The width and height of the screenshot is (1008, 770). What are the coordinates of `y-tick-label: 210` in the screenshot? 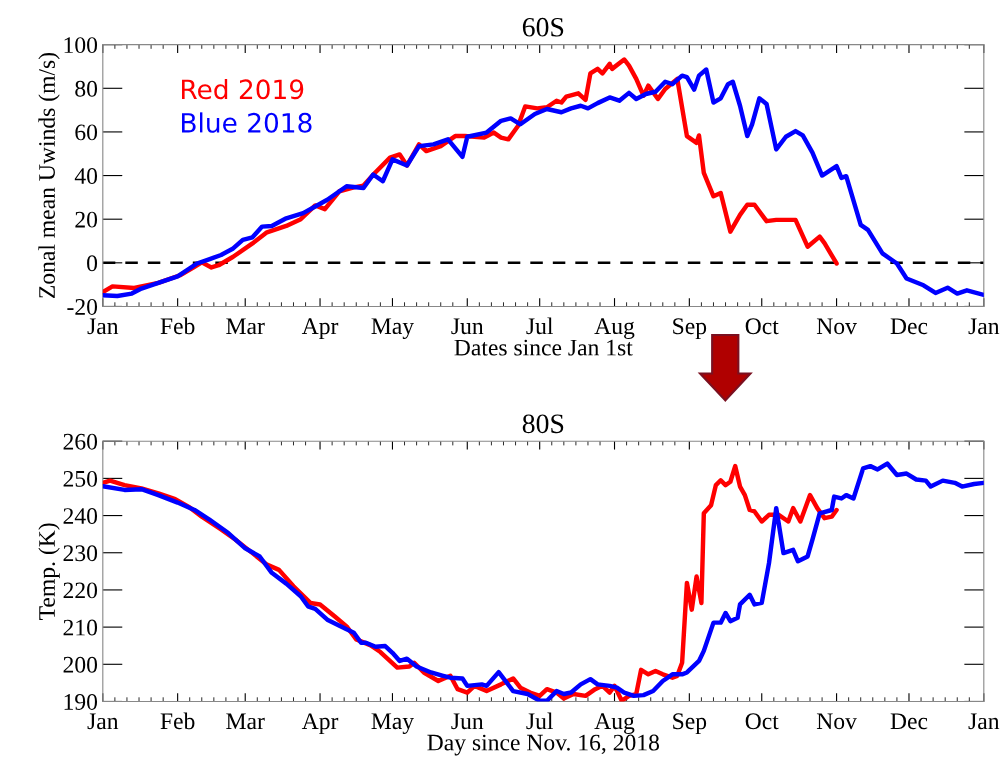 It's located at (80, 627).